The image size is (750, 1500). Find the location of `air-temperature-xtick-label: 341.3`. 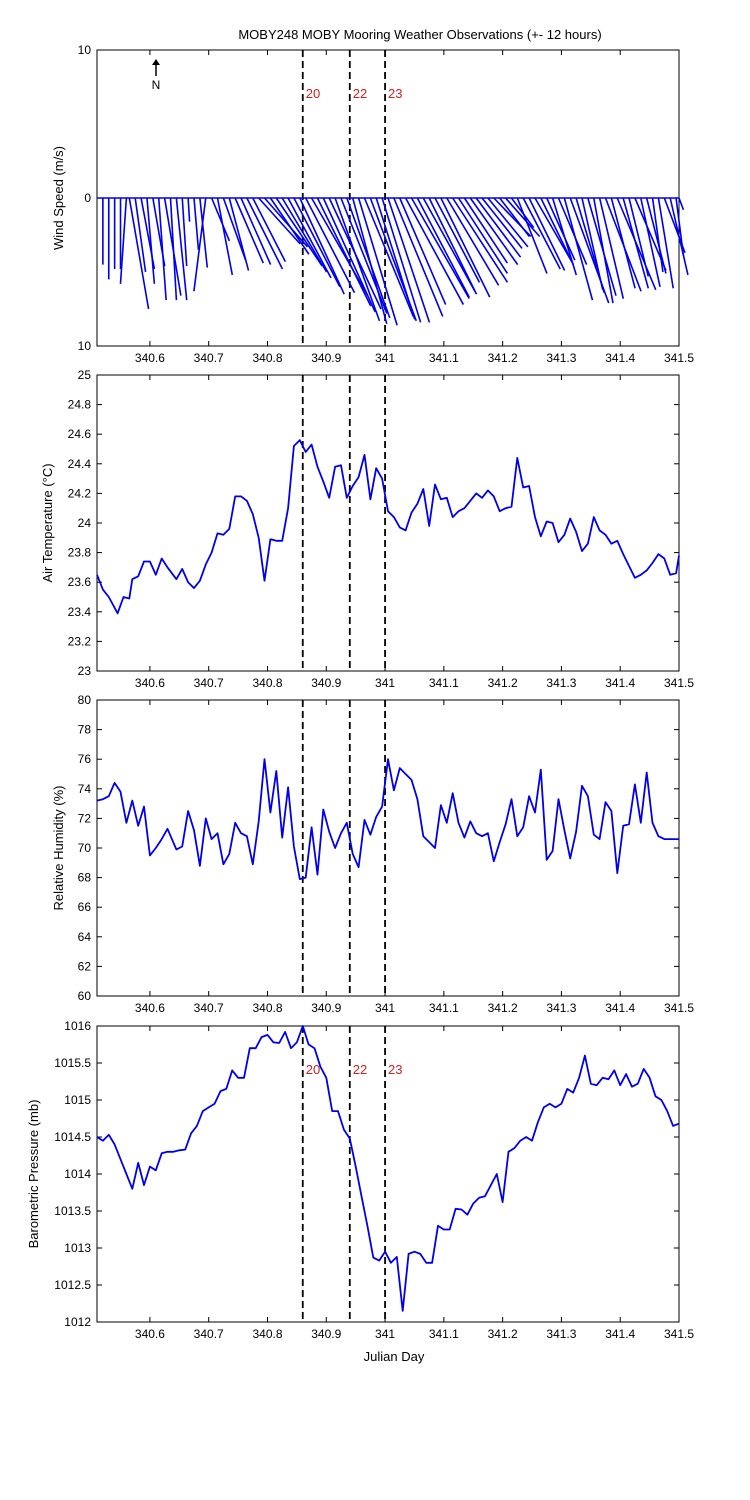

air-temperature-xtick-label: 341.3 is located at coordinates (561, 683).